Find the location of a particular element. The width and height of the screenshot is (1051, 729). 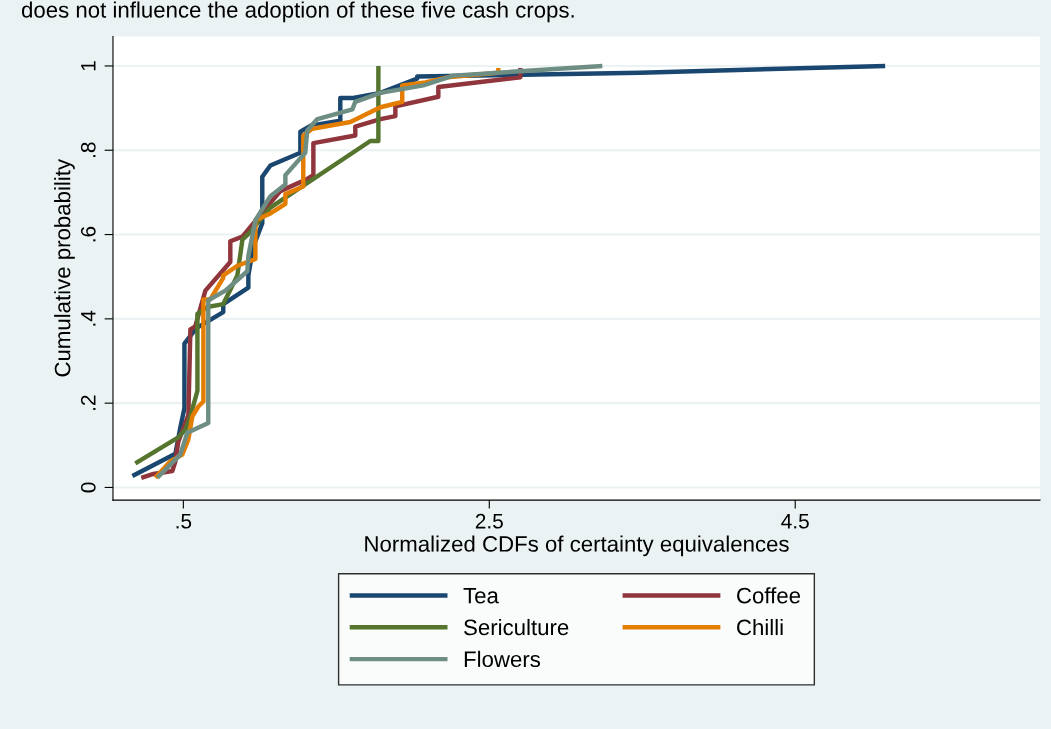

y-axis-title: Cumulative probability is located at coordinates (64, 268).